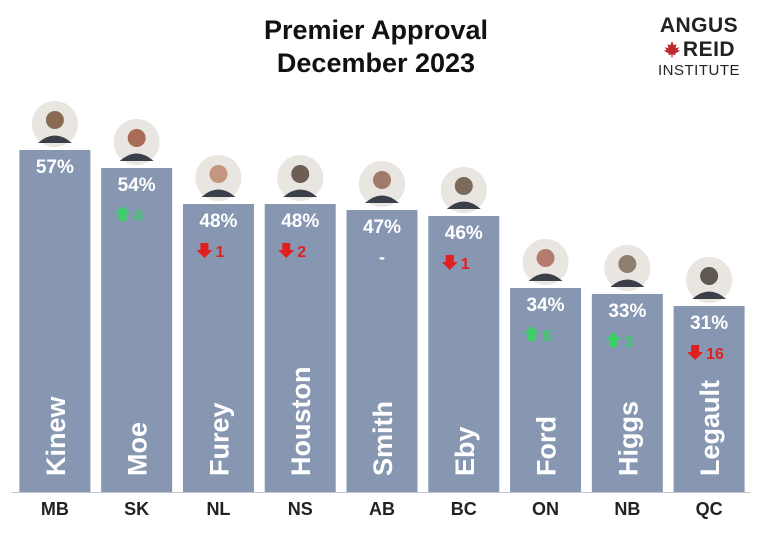 This screenshot has height=542, width=761. Describe the element at coordinates (56, 435) in the screenshot. I see `premier-name-label: Kinew` at that location.